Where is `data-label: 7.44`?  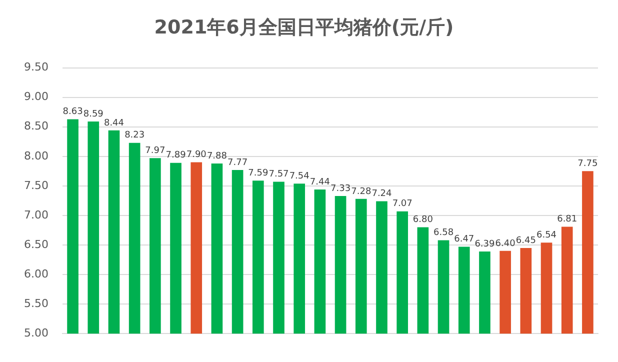
data-label: 7.44 is located at coordinates (320, 182).